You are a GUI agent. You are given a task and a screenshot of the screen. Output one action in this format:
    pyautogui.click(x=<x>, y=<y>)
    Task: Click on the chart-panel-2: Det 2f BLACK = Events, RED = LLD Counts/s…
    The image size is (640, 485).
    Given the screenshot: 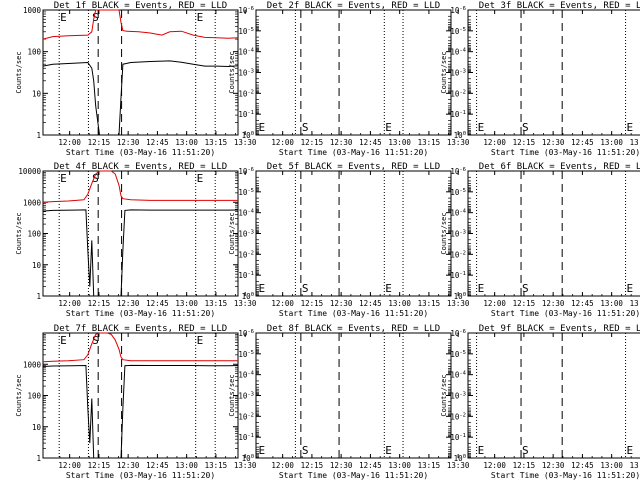 What is the action you would take?
    pyautogui.click(x=349, y=79)
    